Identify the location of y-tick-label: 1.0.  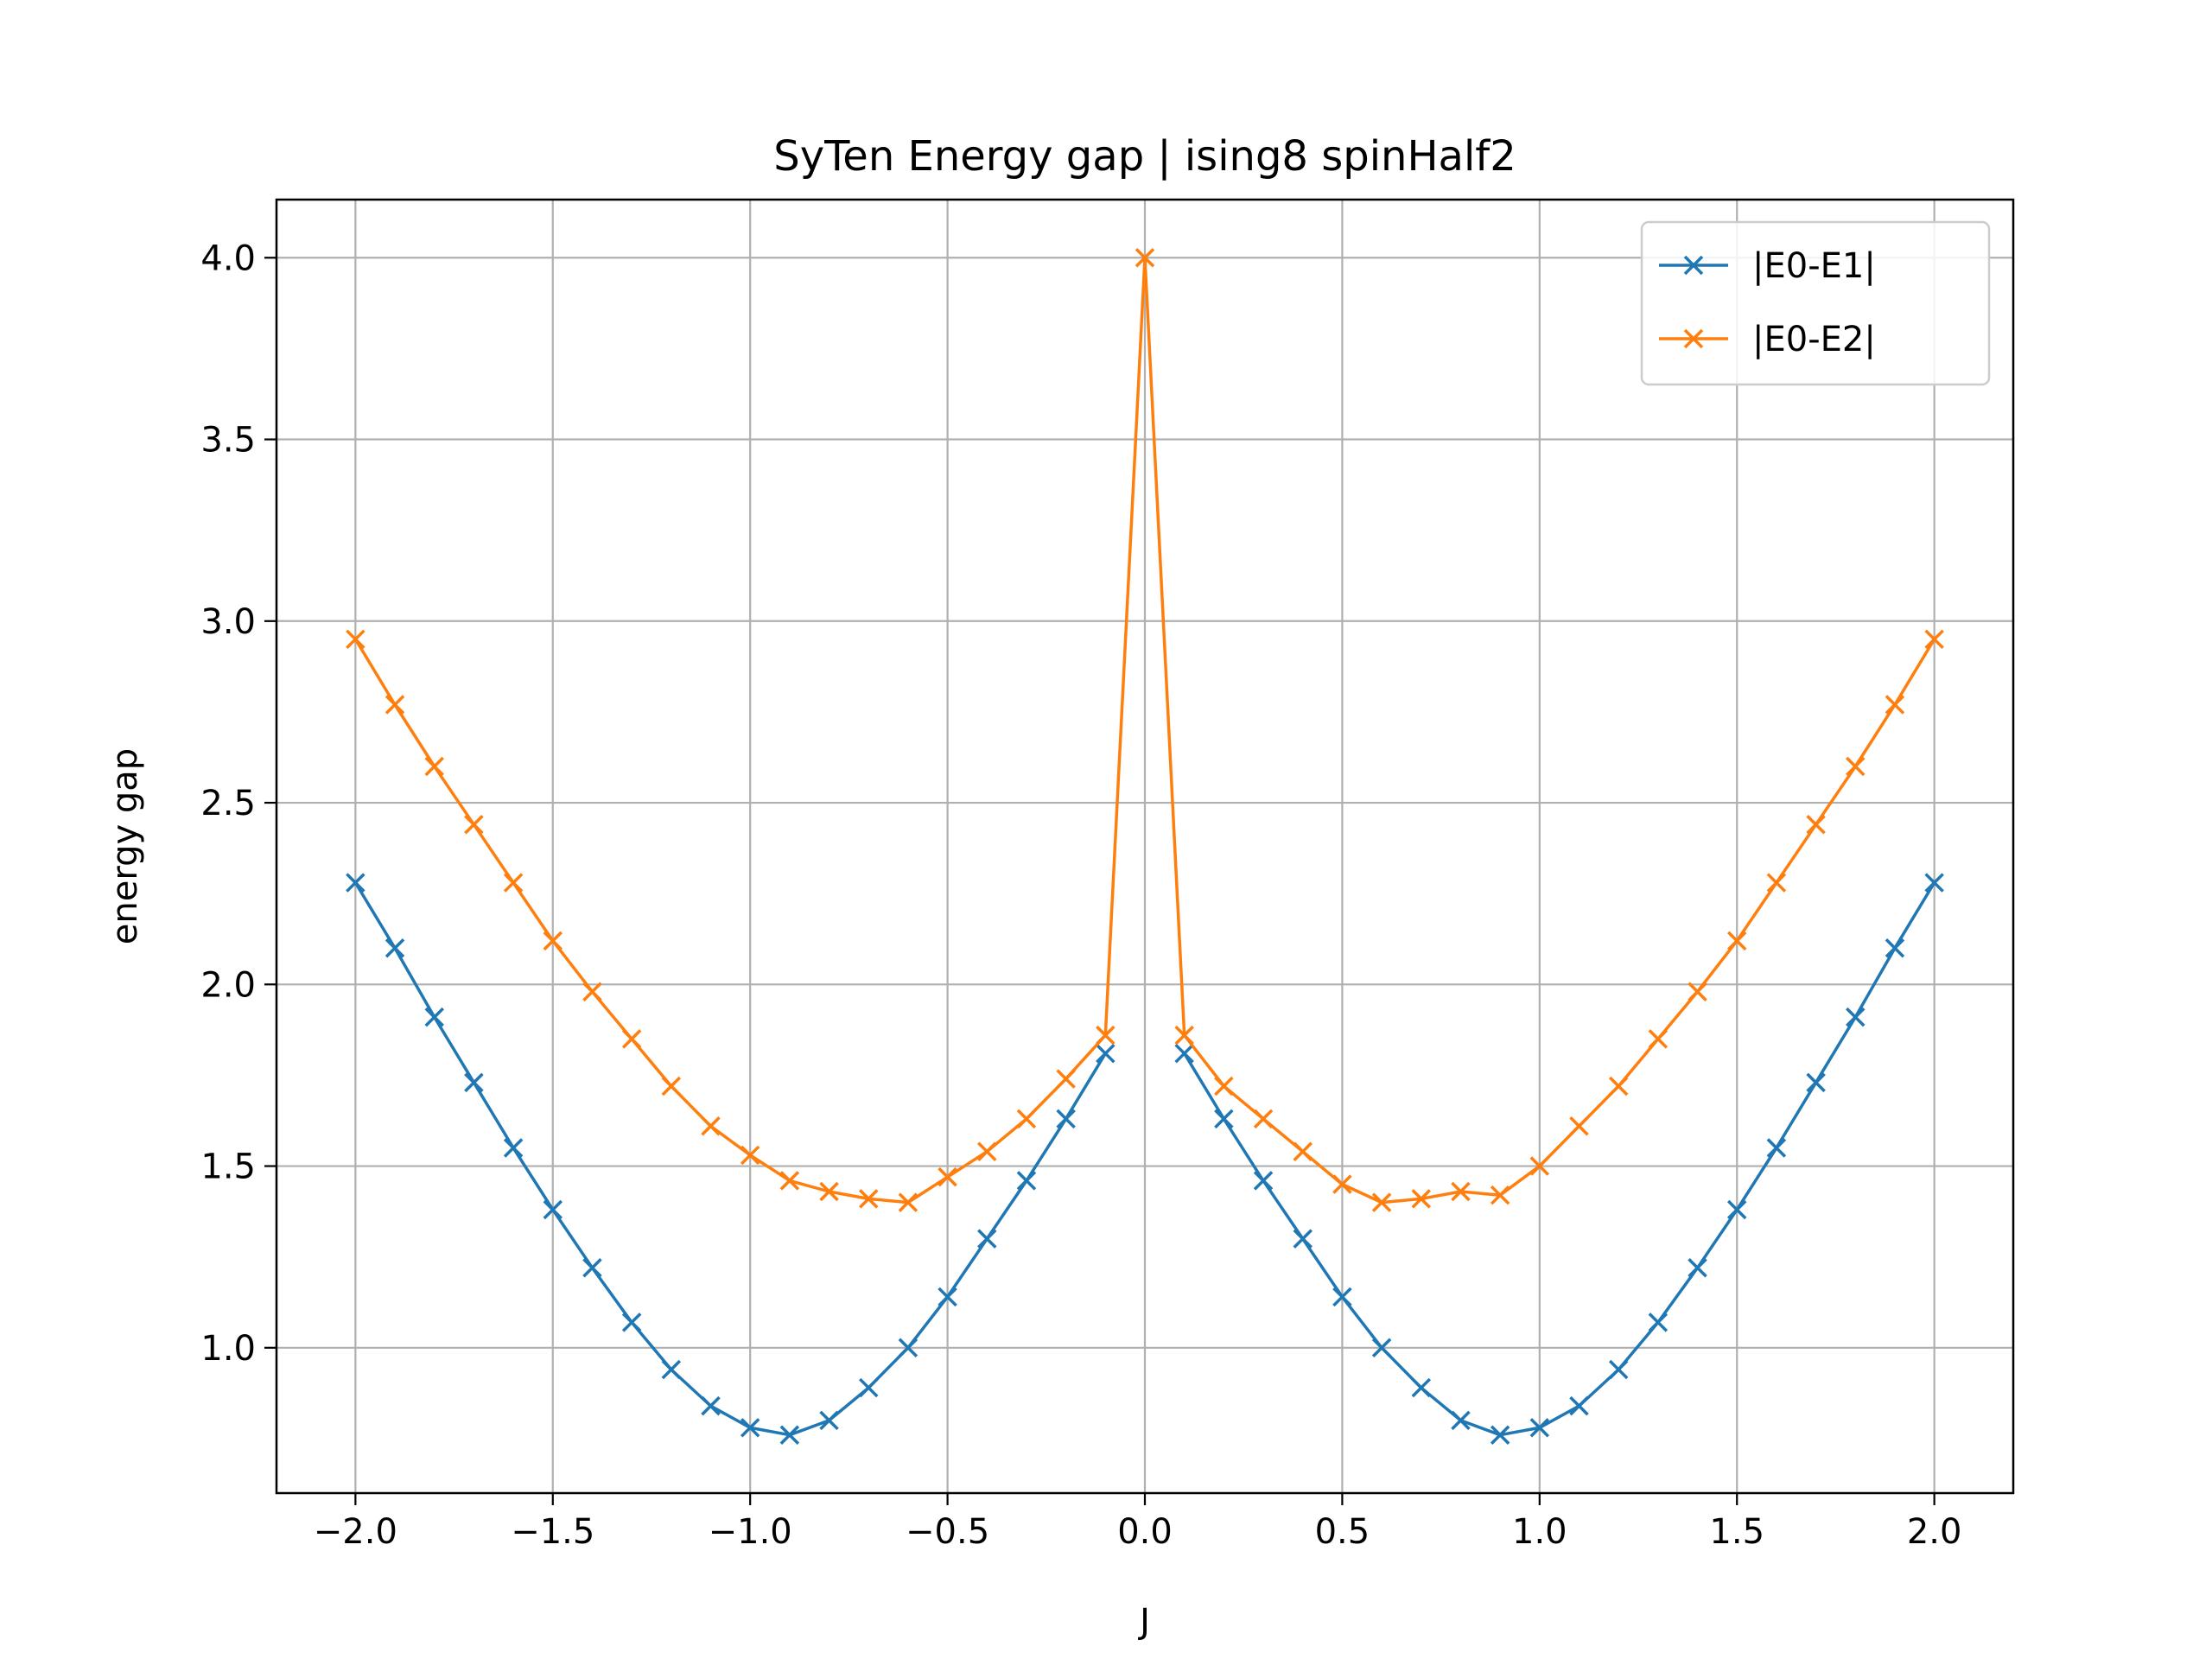
(228, 1349).